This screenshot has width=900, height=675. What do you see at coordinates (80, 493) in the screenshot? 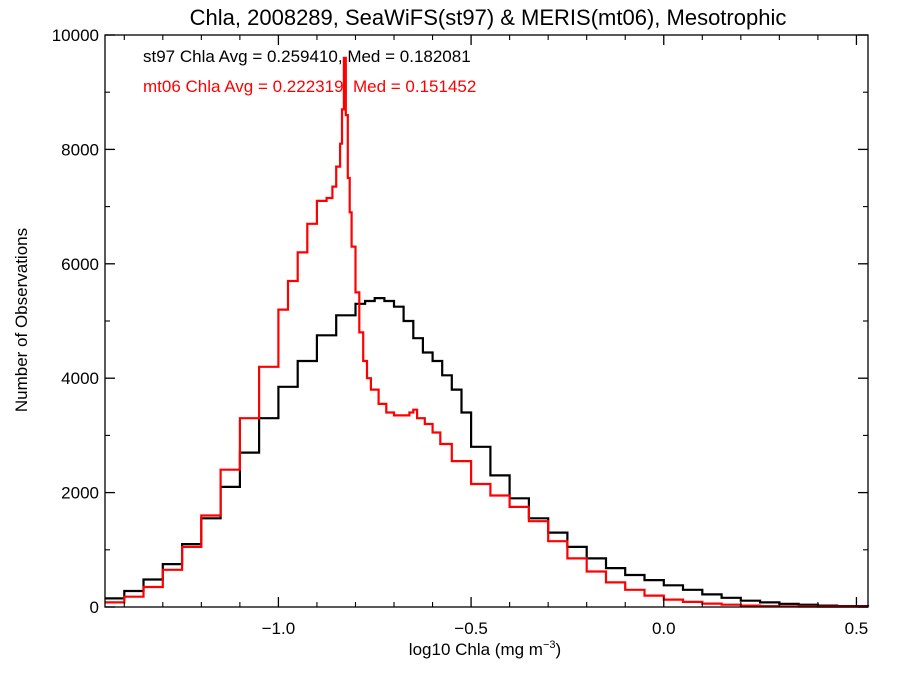
I see `y-tick-label: 2000` at bounding box center [80, 493].